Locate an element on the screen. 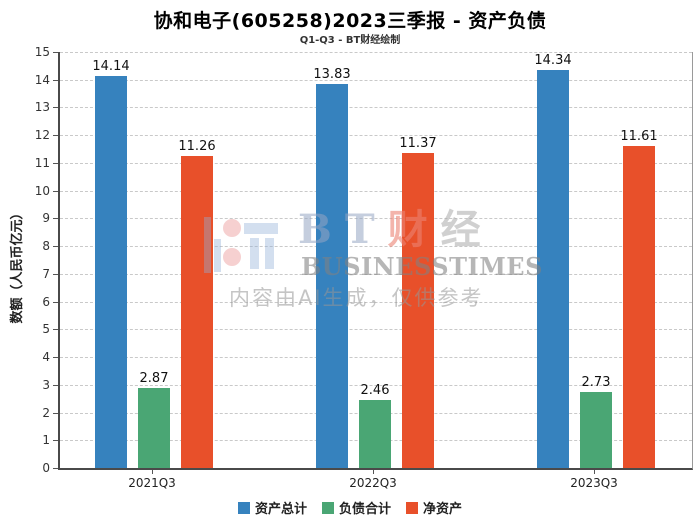 The width and height of the screenshot is (700, 524). legend-item-资产总计: 资产总计 is located at coordinates (272, 507).